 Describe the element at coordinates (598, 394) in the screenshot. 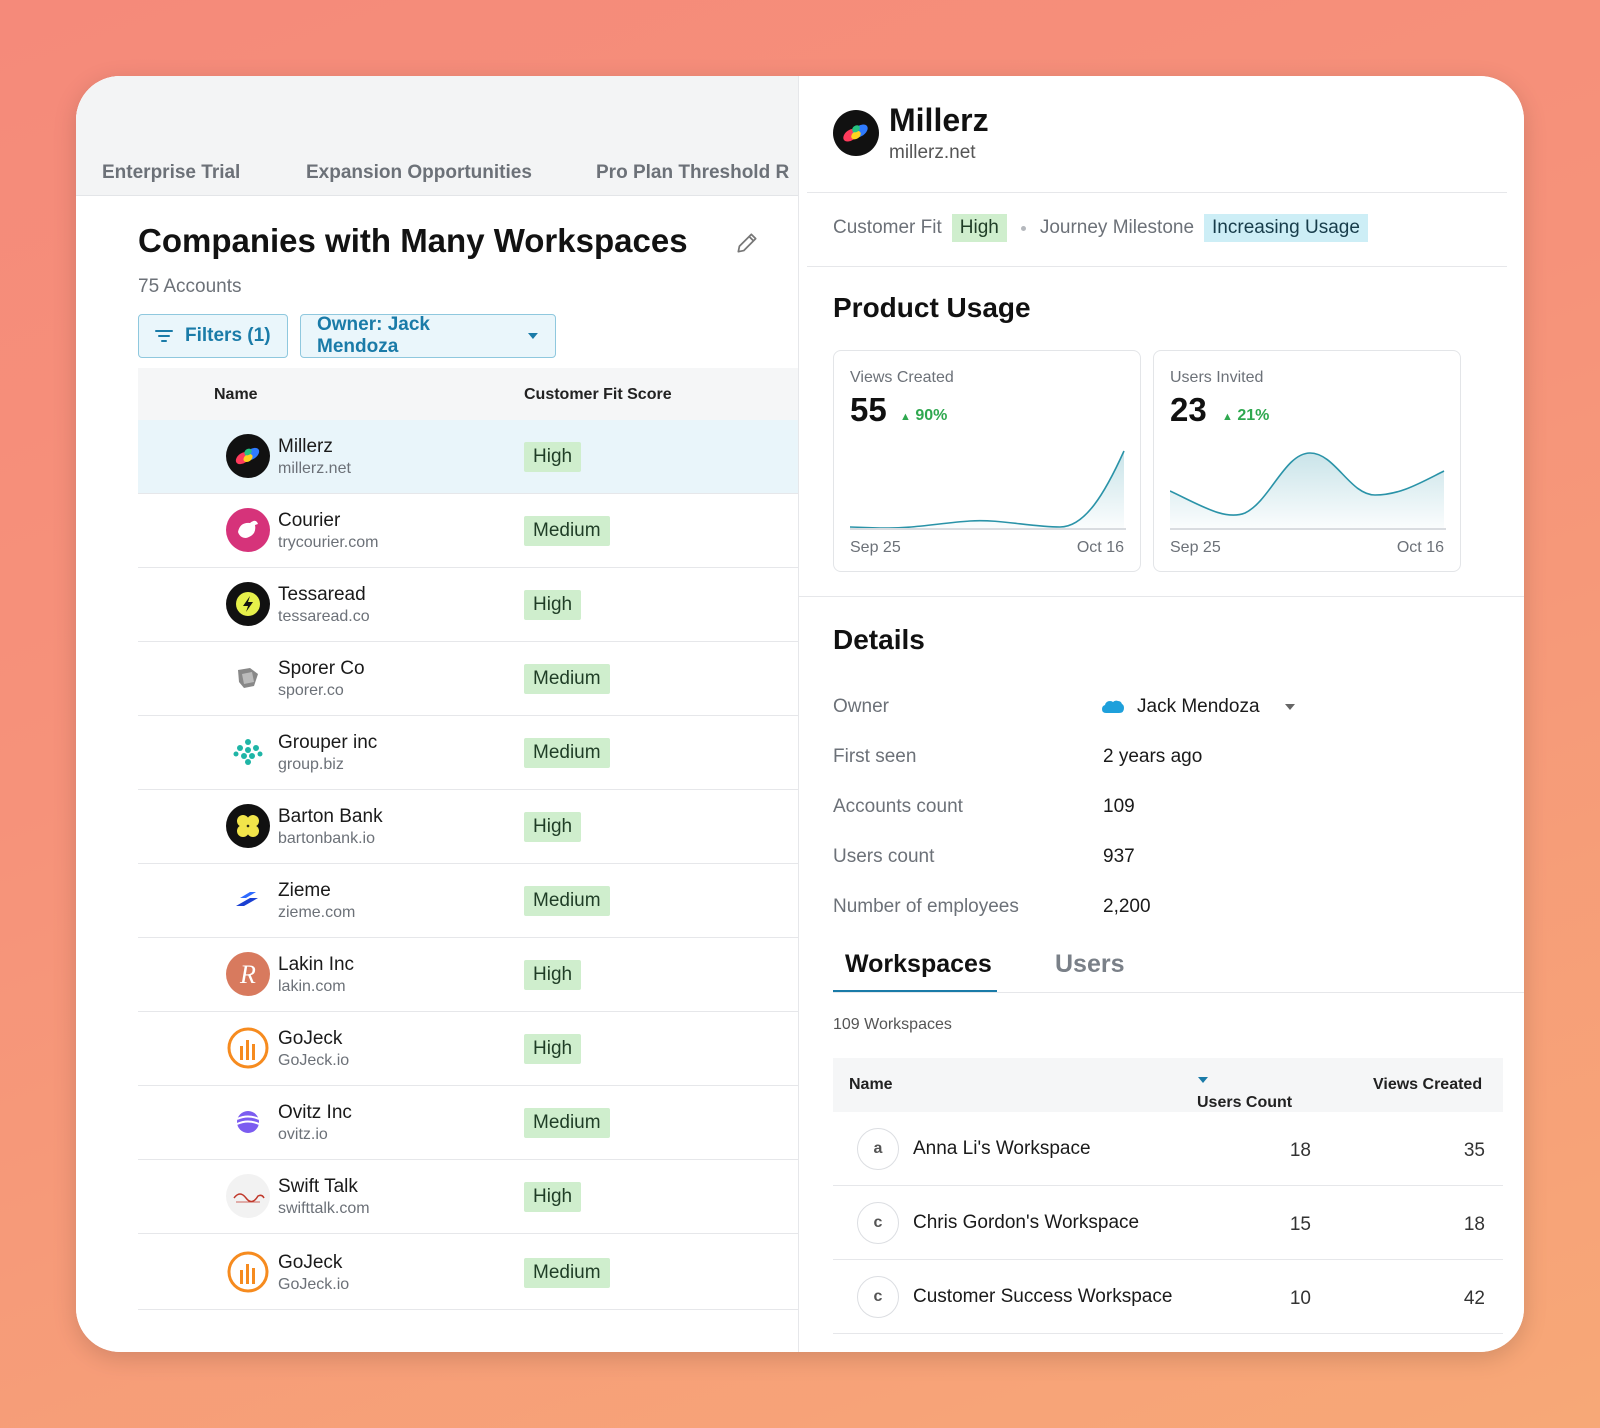

I see `col-fit-header: Customer Fit Score` at that location.